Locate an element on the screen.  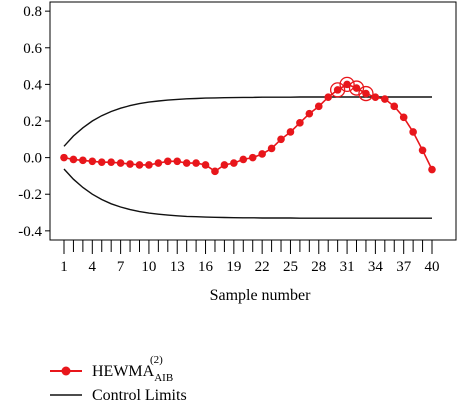
y-tick-label: 0.6 is located at coordinates (32, 49).